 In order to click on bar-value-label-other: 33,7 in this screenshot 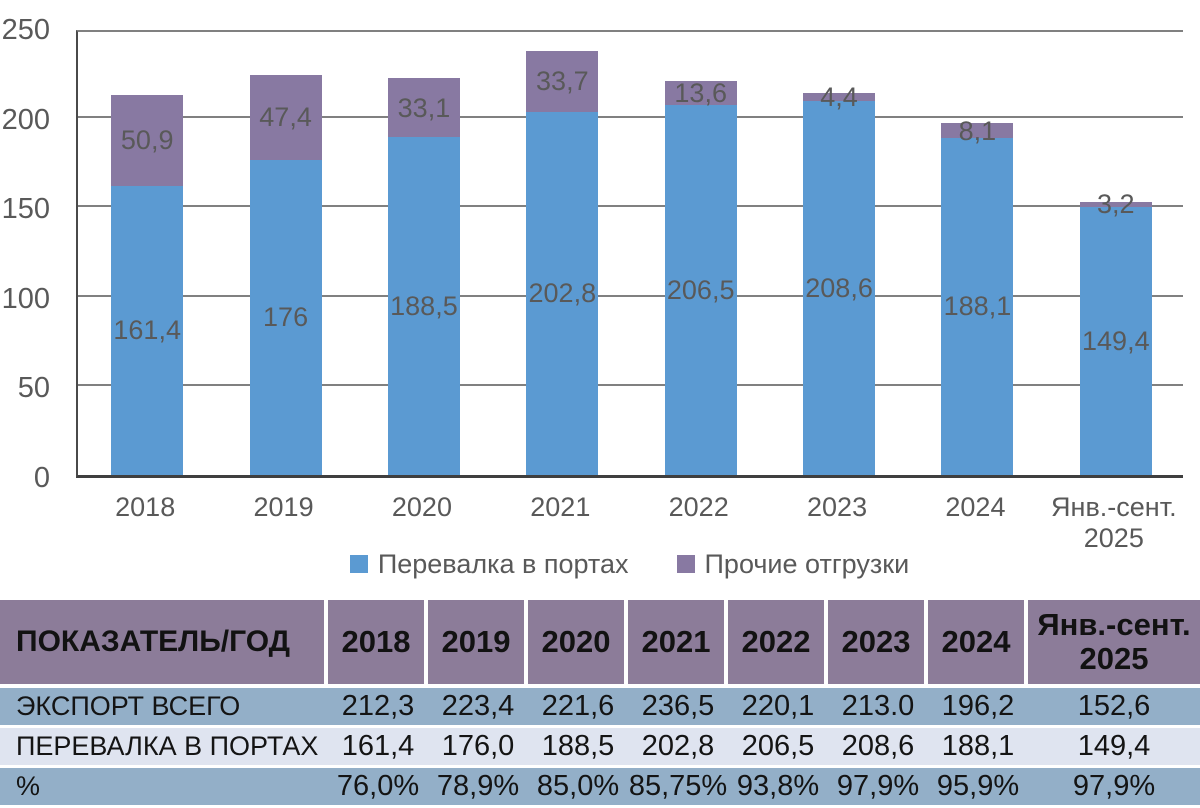, I will do `click(562, 81)`.